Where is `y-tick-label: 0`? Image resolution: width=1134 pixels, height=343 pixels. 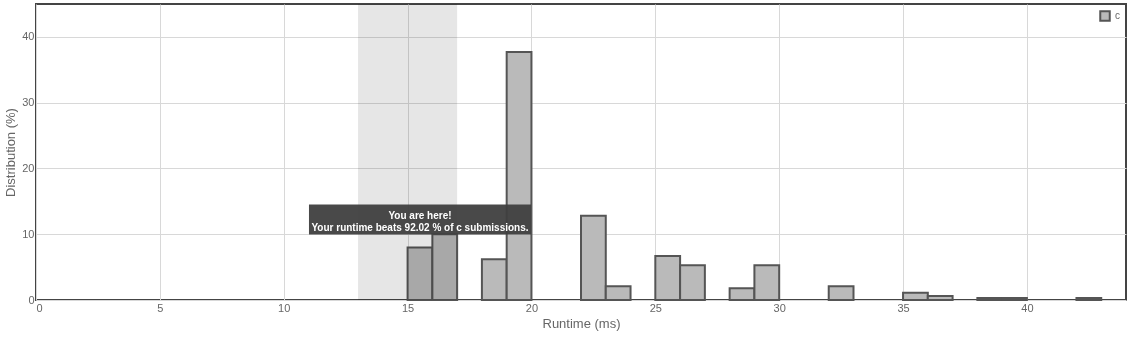
y-tick-label: 0 is located at coordinates (31, 299).